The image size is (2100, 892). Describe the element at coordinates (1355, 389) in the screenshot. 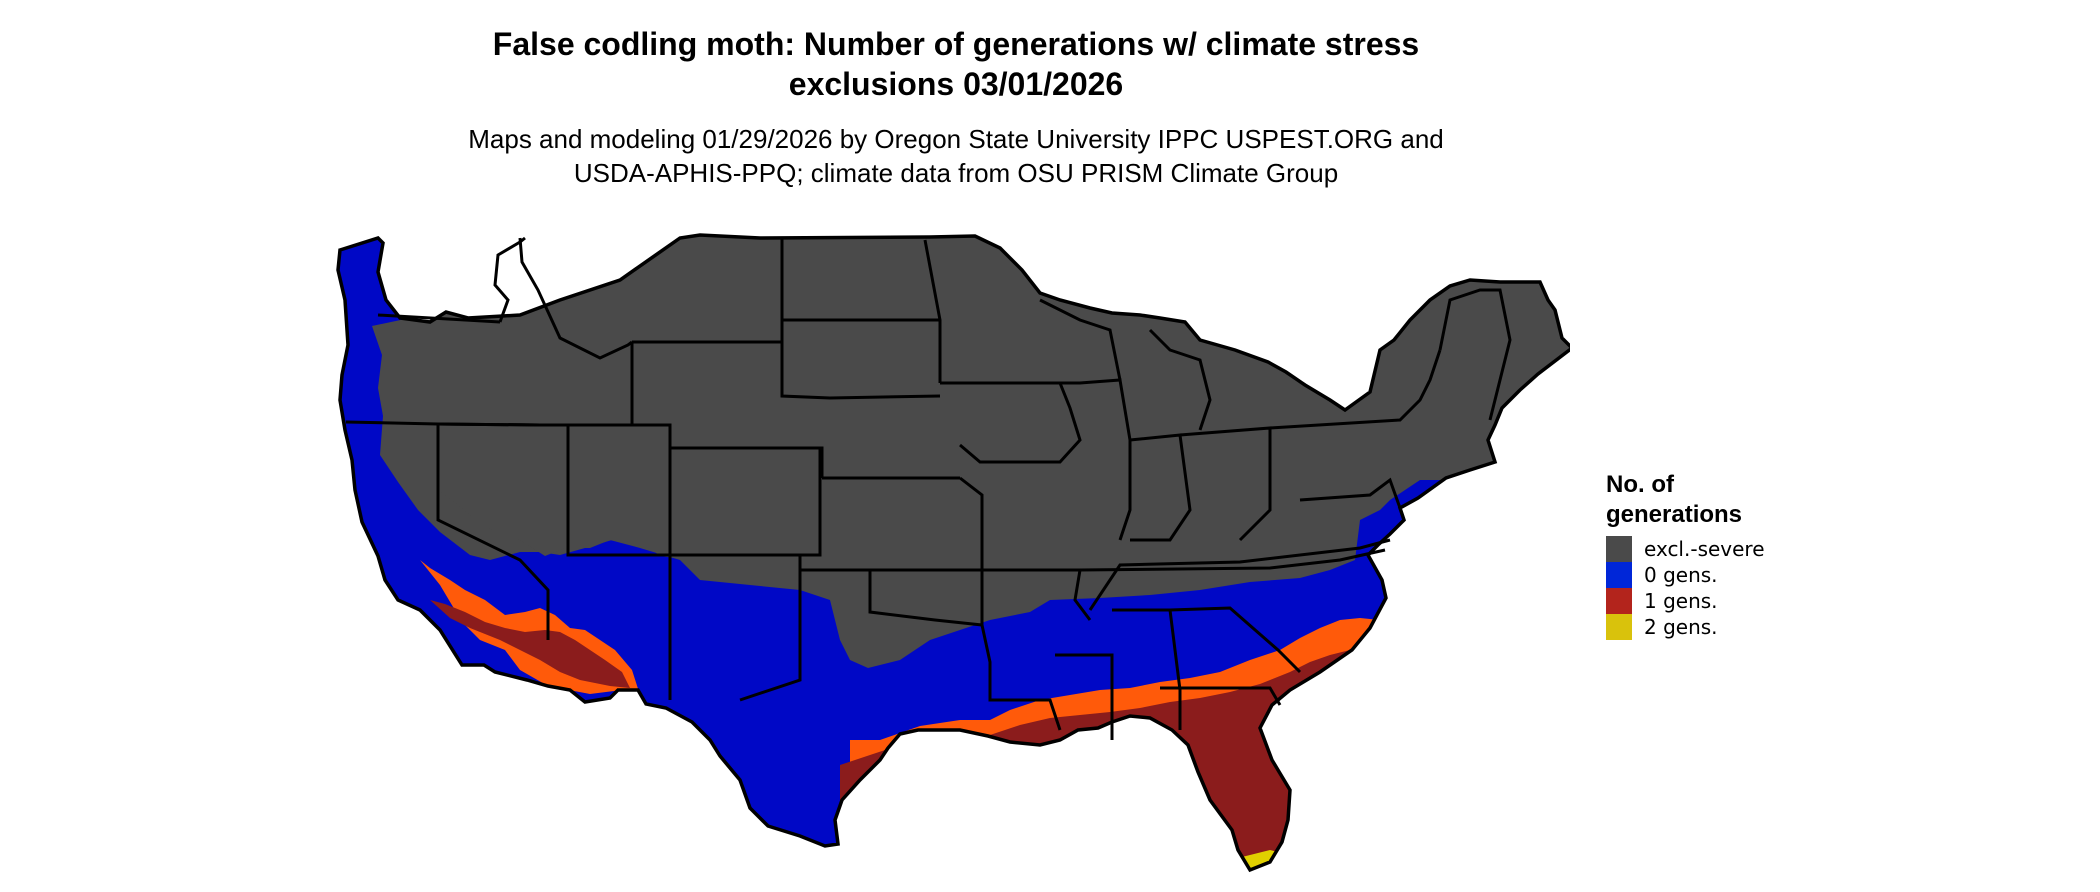

I see `border-pa-ny` at that location.